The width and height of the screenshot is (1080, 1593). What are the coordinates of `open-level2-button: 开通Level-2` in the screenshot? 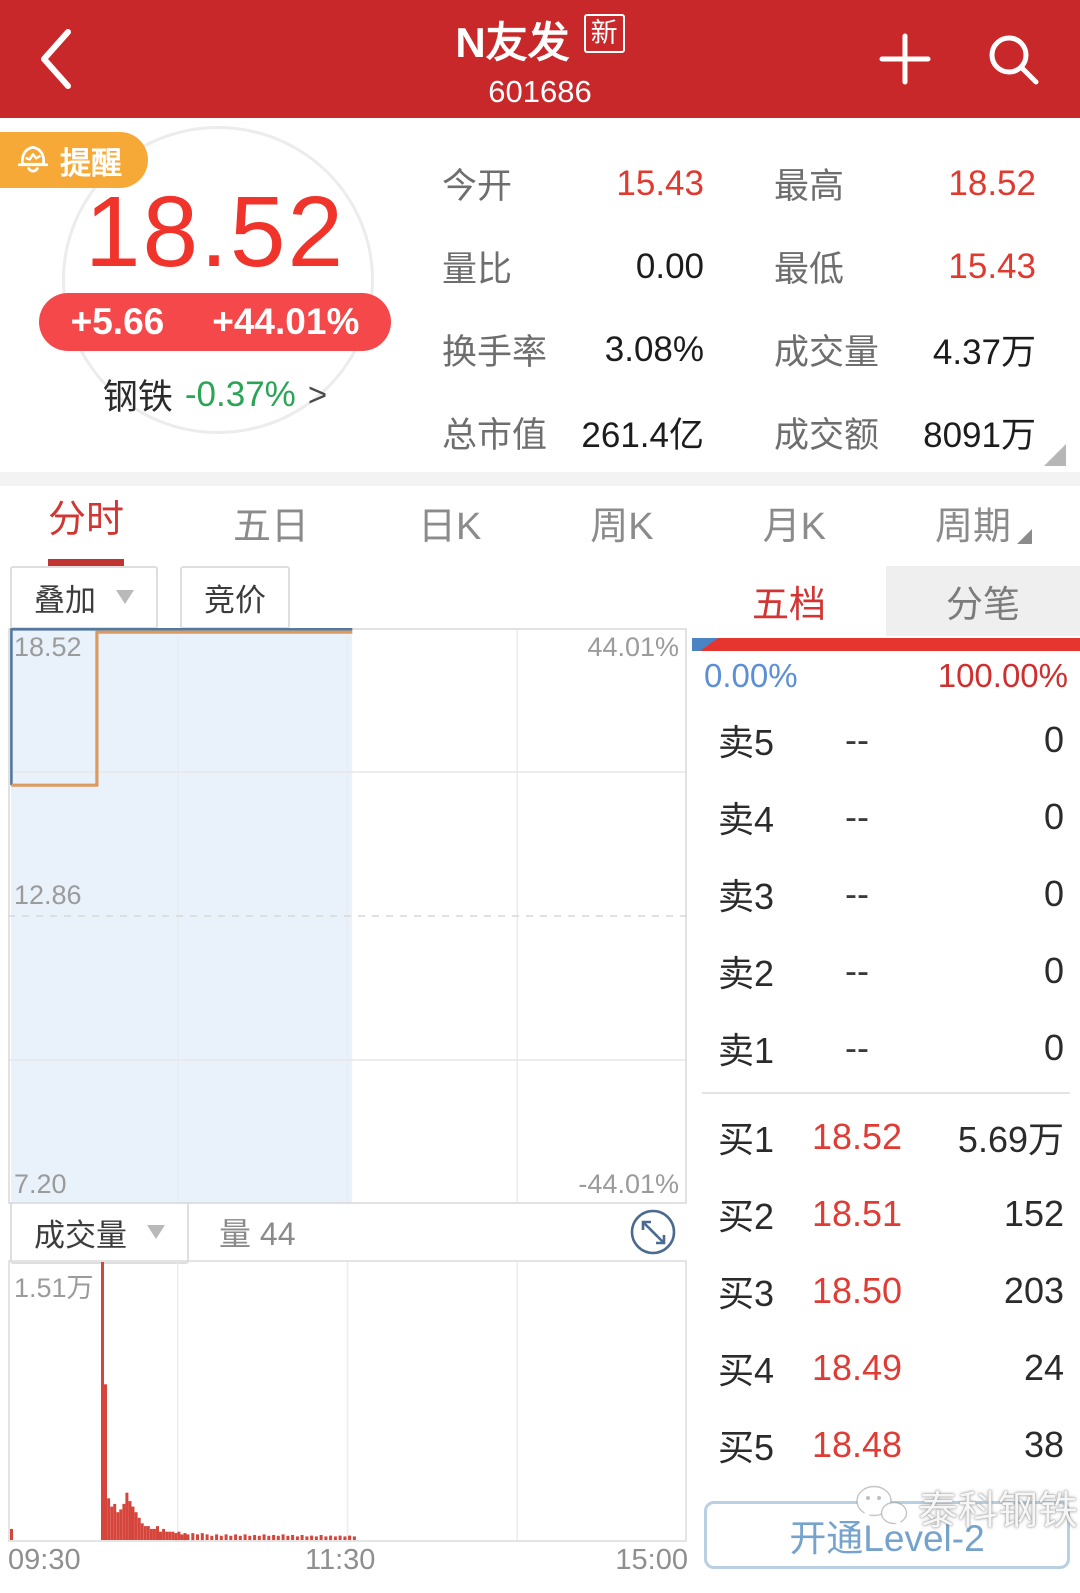 It's located at (887, 1535).